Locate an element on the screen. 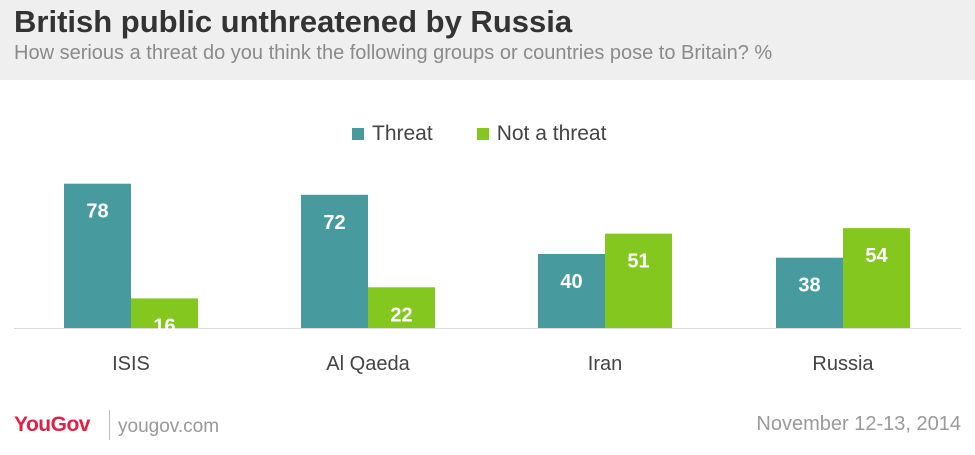 This screenshot has height=455, width=975. footer-site-link: yougov.com is located at coordinates (169, 426).